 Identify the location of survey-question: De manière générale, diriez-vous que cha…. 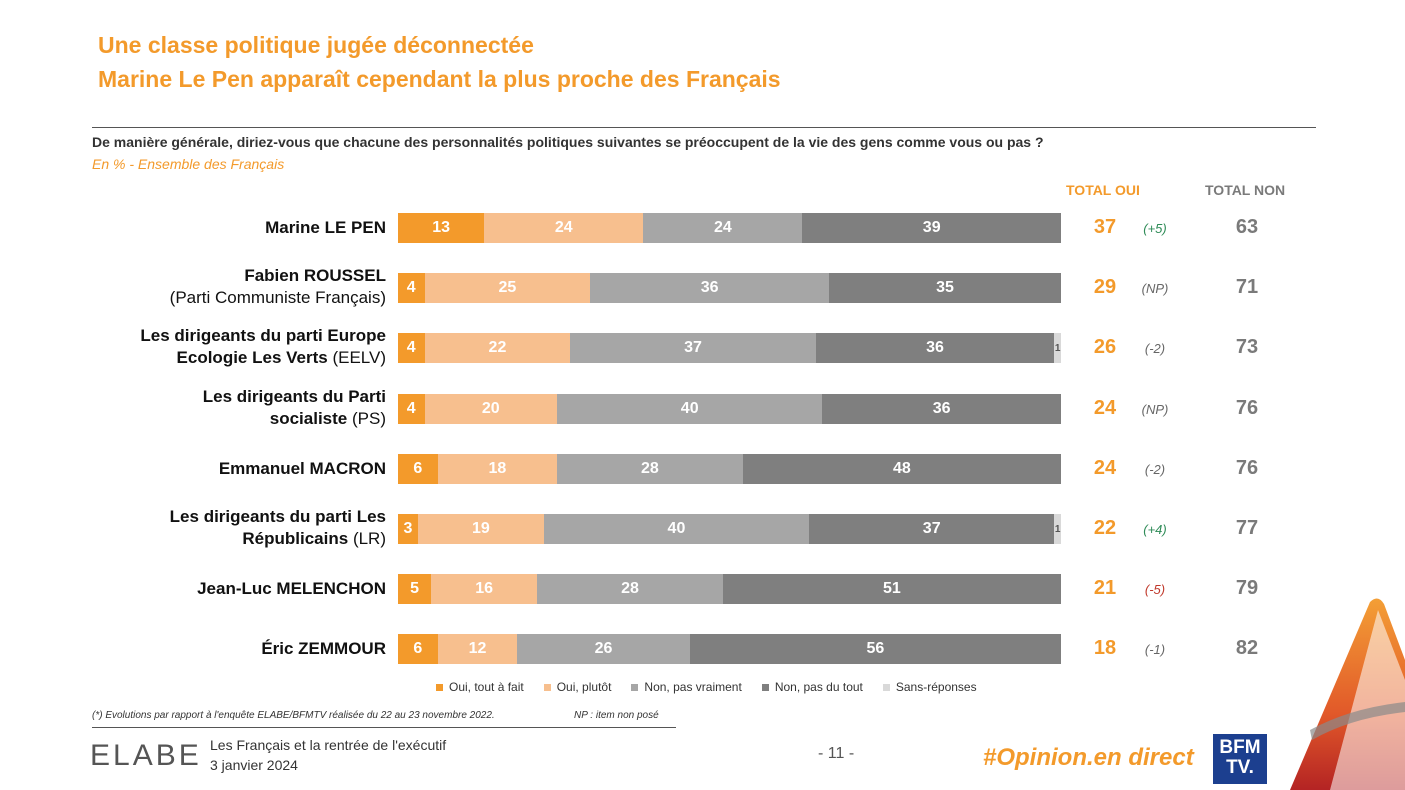
(568, 142).